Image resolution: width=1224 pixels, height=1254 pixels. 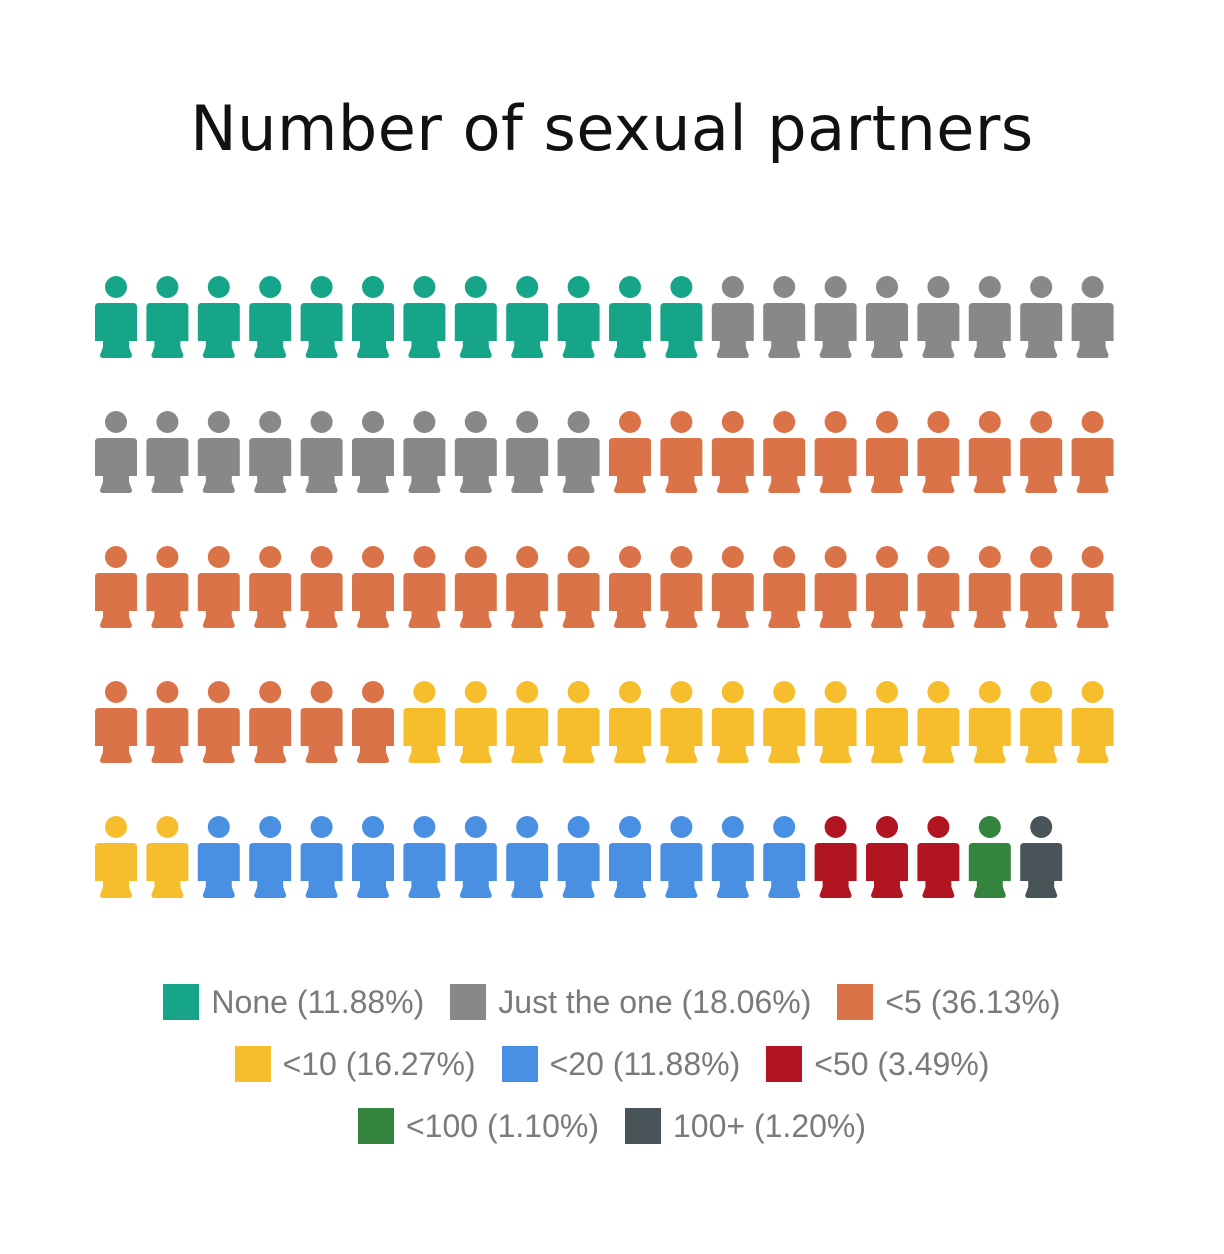 I want to click on legend-item-lt10: <10 (16.27%), so click(x=355, y=1064).